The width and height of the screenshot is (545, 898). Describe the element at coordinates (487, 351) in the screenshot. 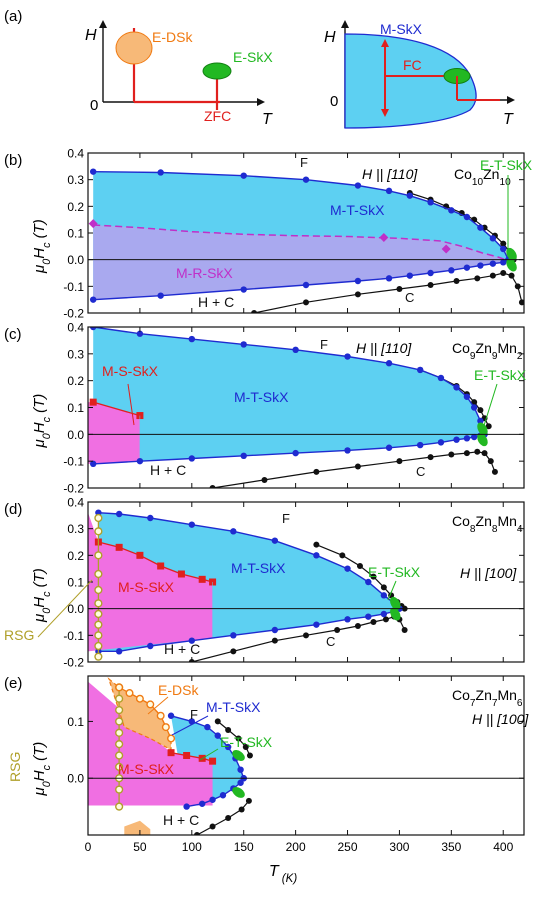

I see `compound-label: Co9Zn9Mn2` at that location.